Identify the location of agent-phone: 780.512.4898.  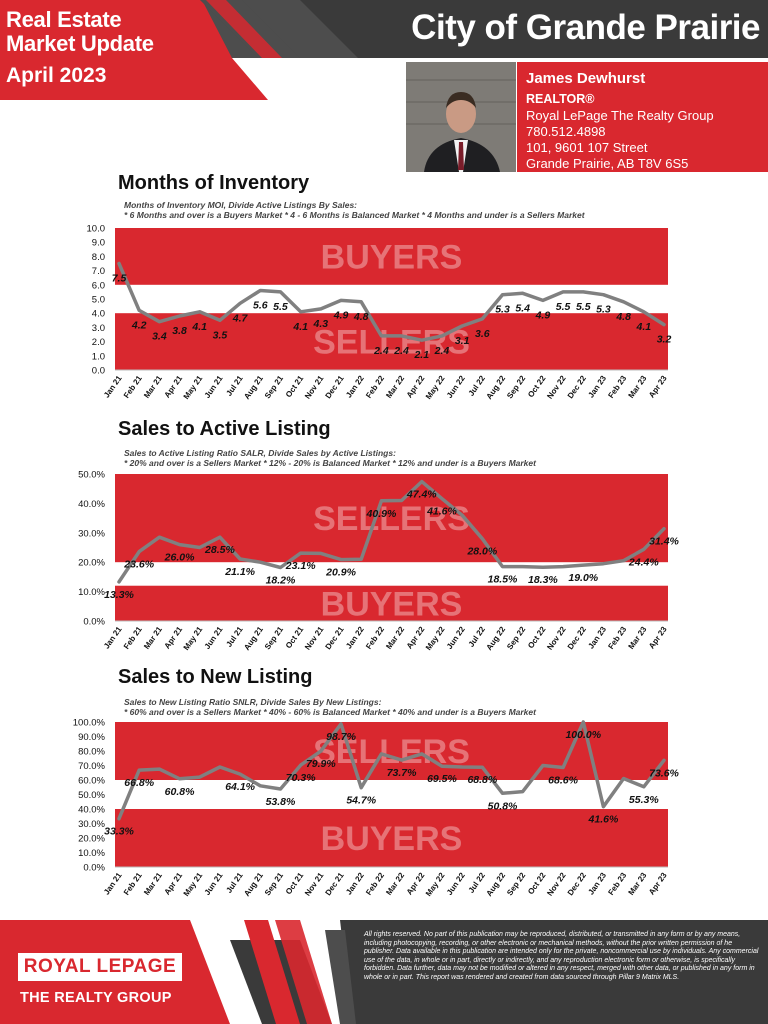
(566, 131).